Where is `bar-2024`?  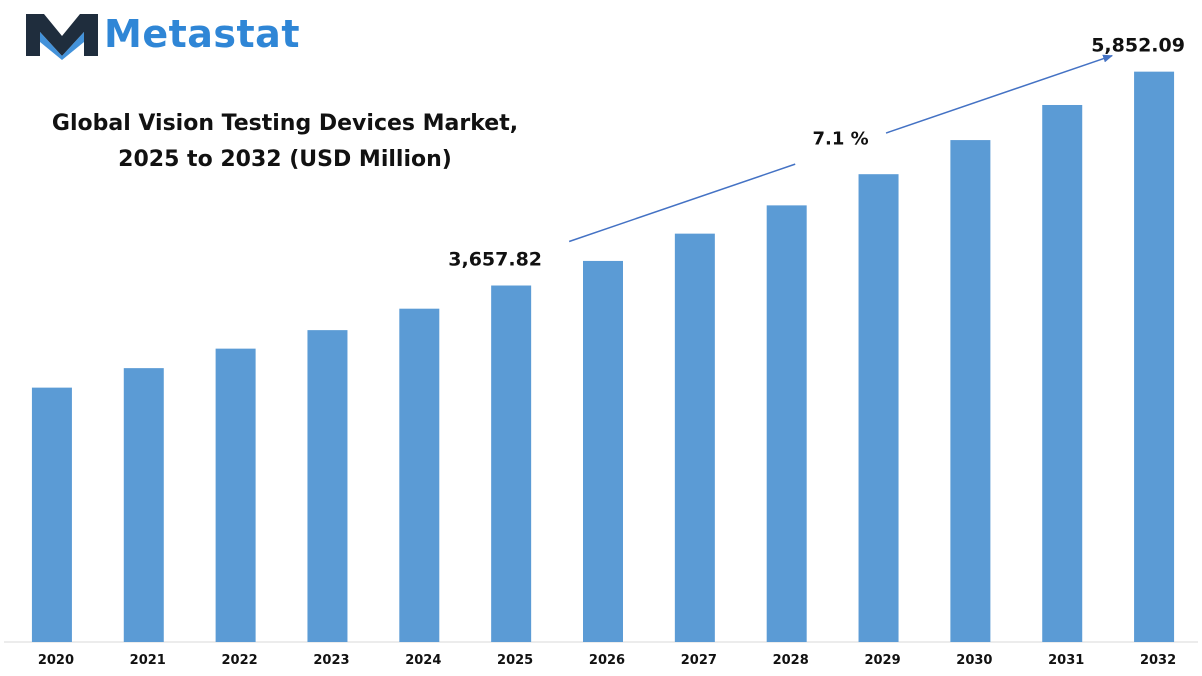 bar-2024 is located at coordinates (419, 475).